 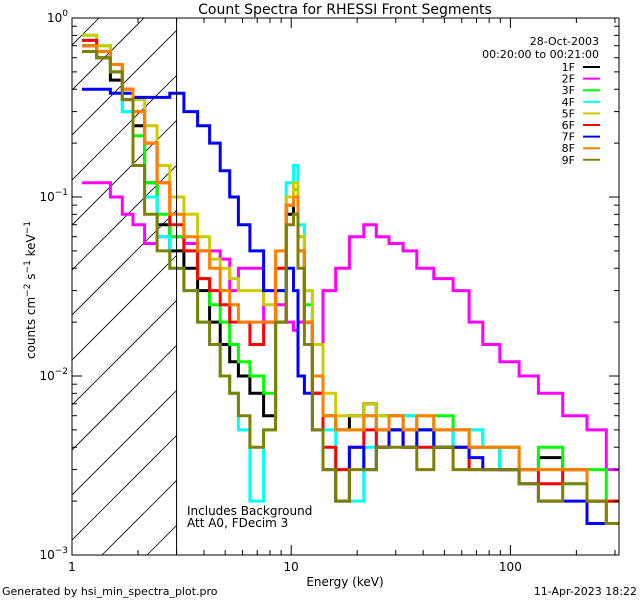 I want to click on footer-timestamp: 11-Apr-2023 18:22, so click(x=585, y=591).